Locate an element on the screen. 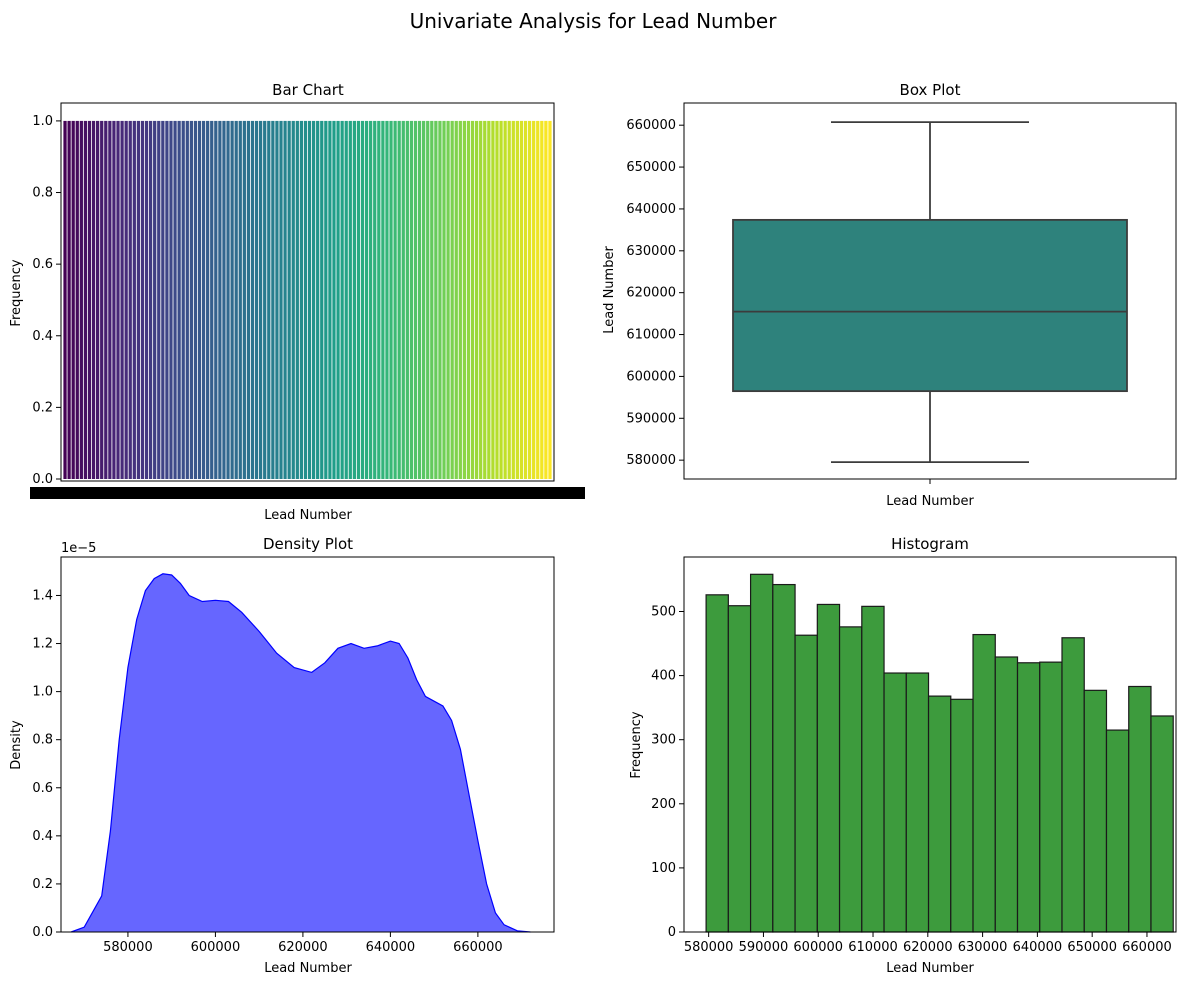 Image resolution: width=1186 pixels, height=985 pixels. bar-ytick-label: 0.8 is located at coordinates (42, 193).